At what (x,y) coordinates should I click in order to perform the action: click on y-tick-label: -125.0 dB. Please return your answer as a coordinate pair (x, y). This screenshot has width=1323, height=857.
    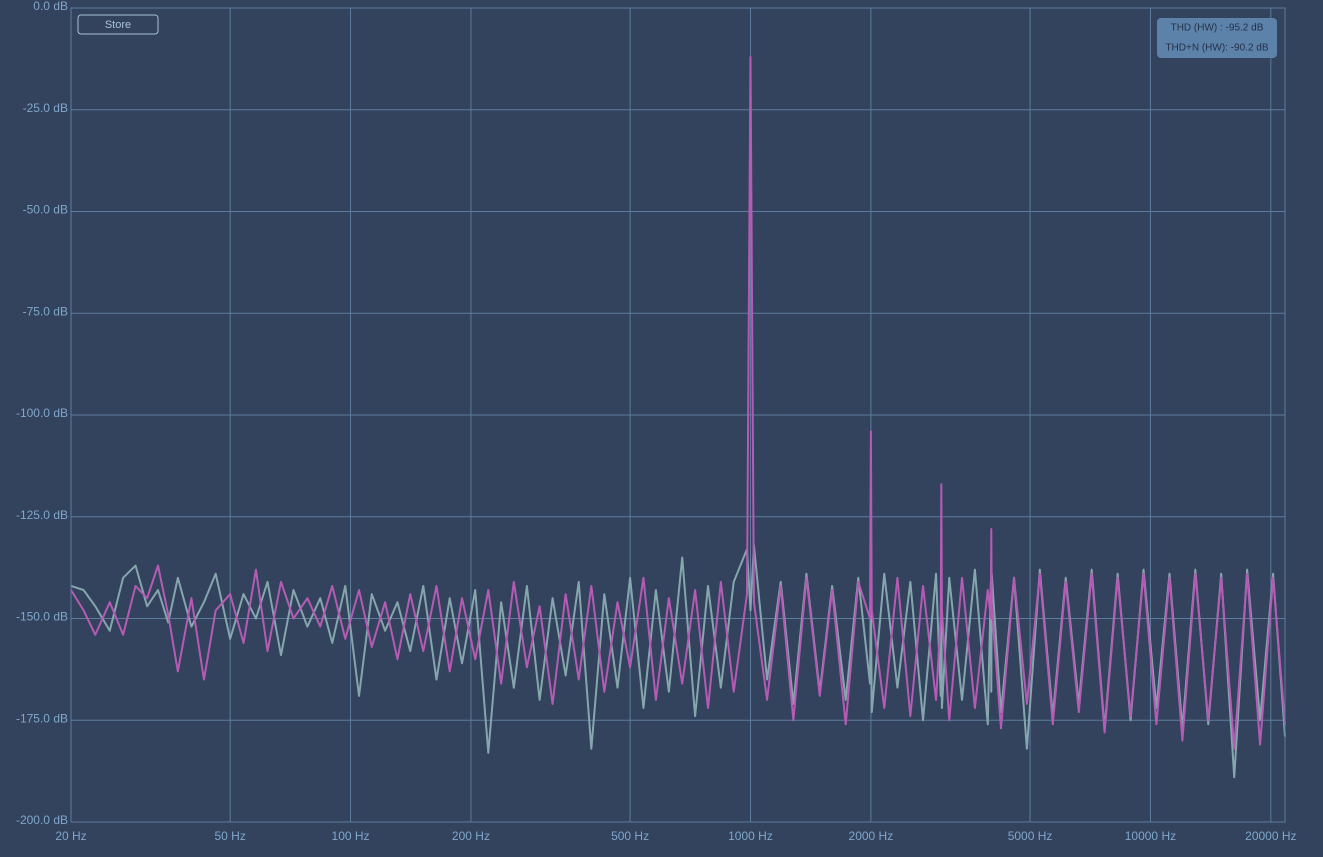
    Looking at the image, I should click on (42, 515).